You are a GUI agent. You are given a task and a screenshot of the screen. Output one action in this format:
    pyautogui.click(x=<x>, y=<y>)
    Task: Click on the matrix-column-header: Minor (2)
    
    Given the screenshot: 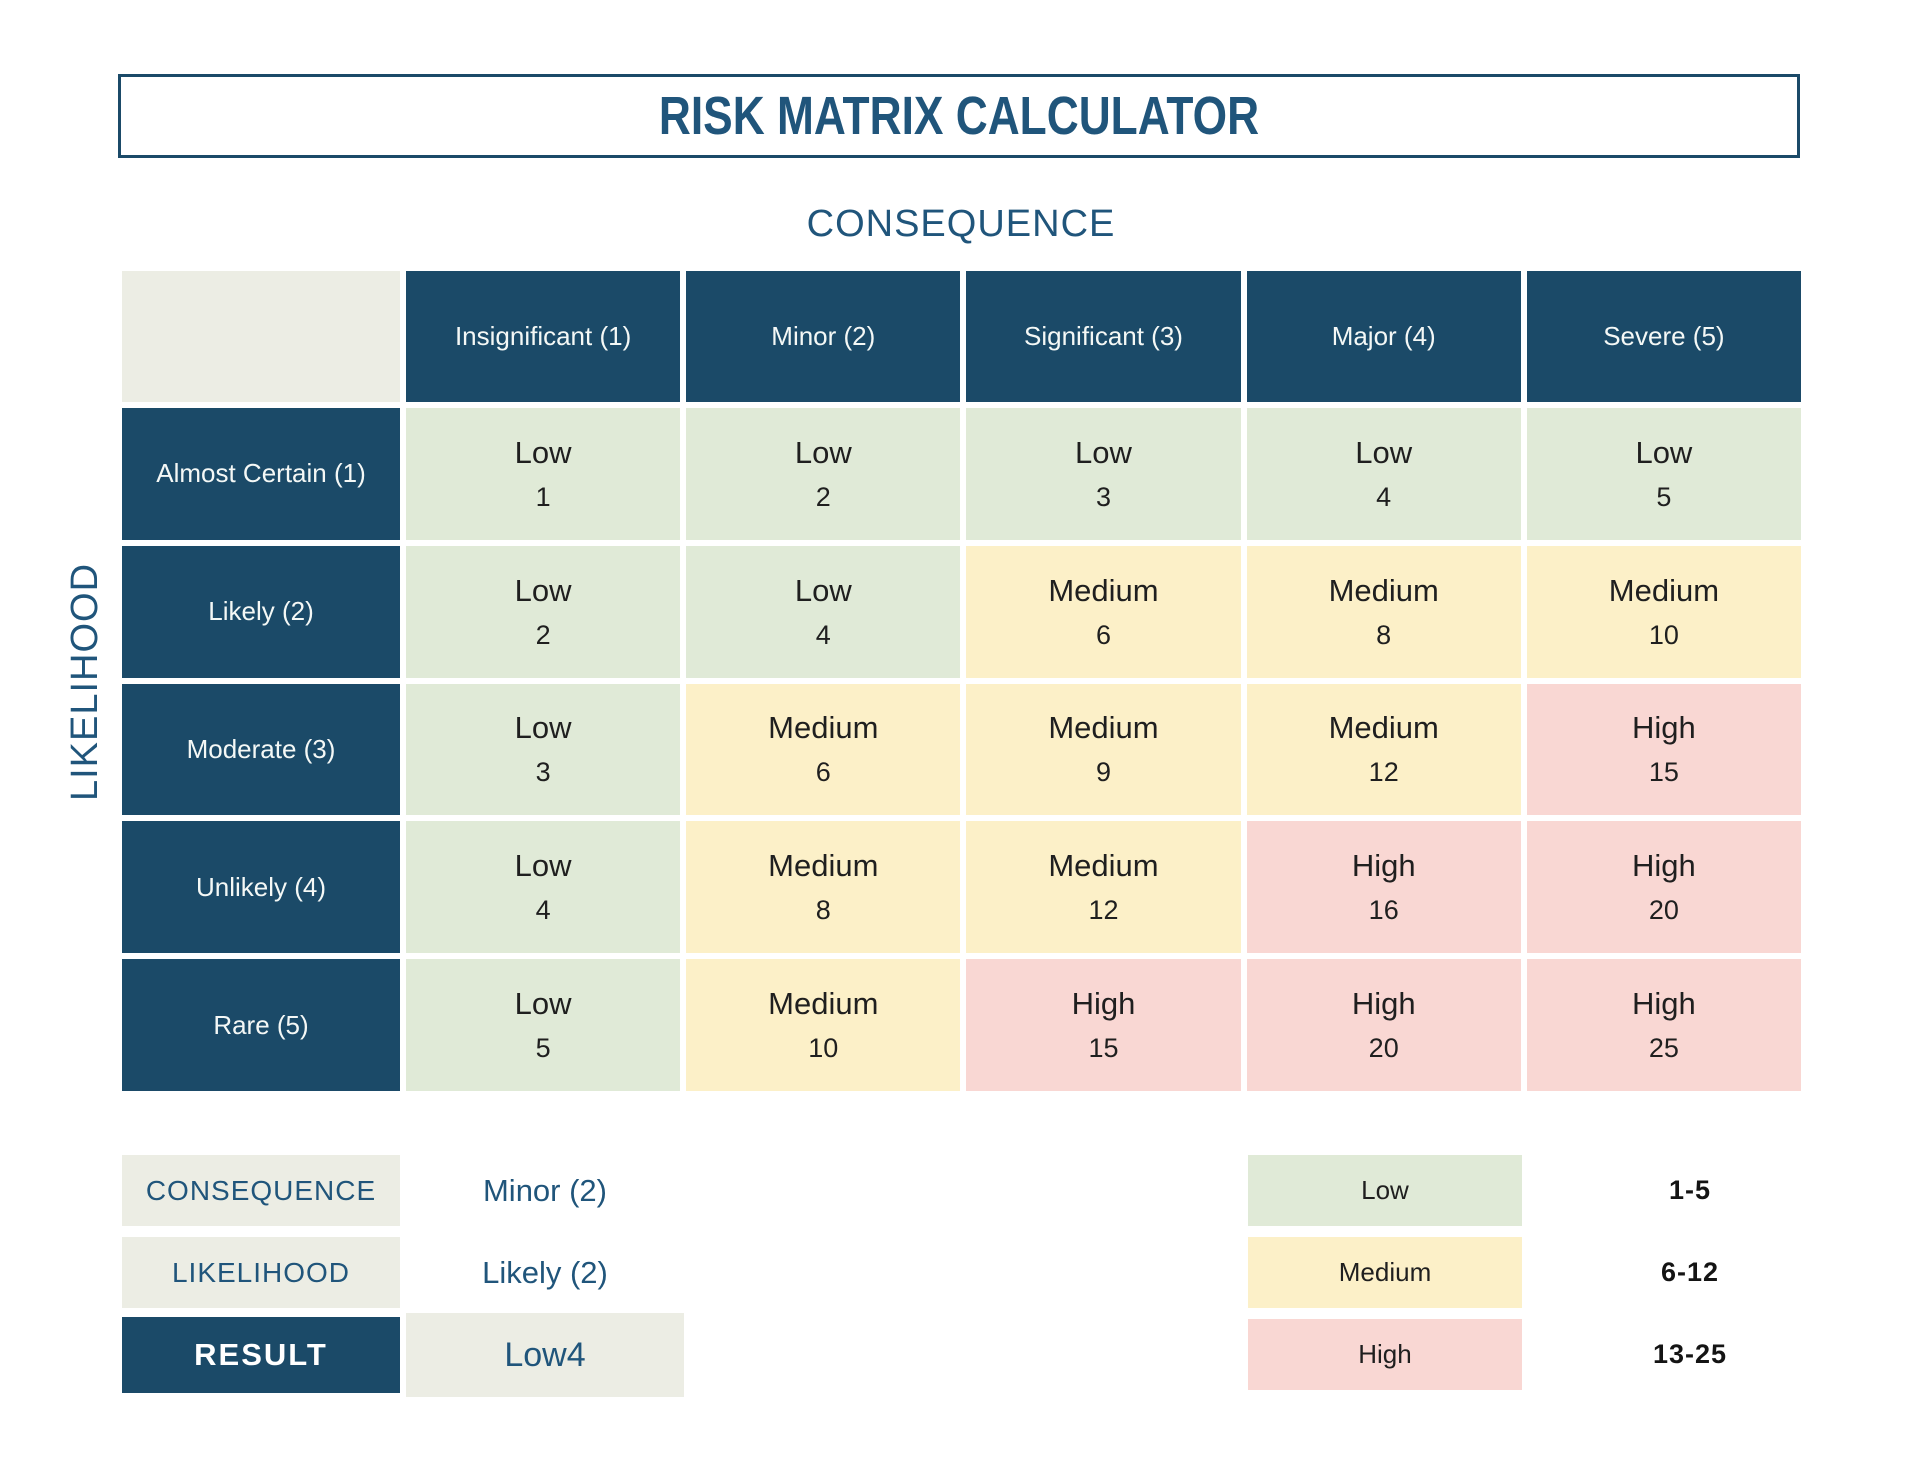 What is the action you would take?
    pyautogui.click(x=823, y=336)
    